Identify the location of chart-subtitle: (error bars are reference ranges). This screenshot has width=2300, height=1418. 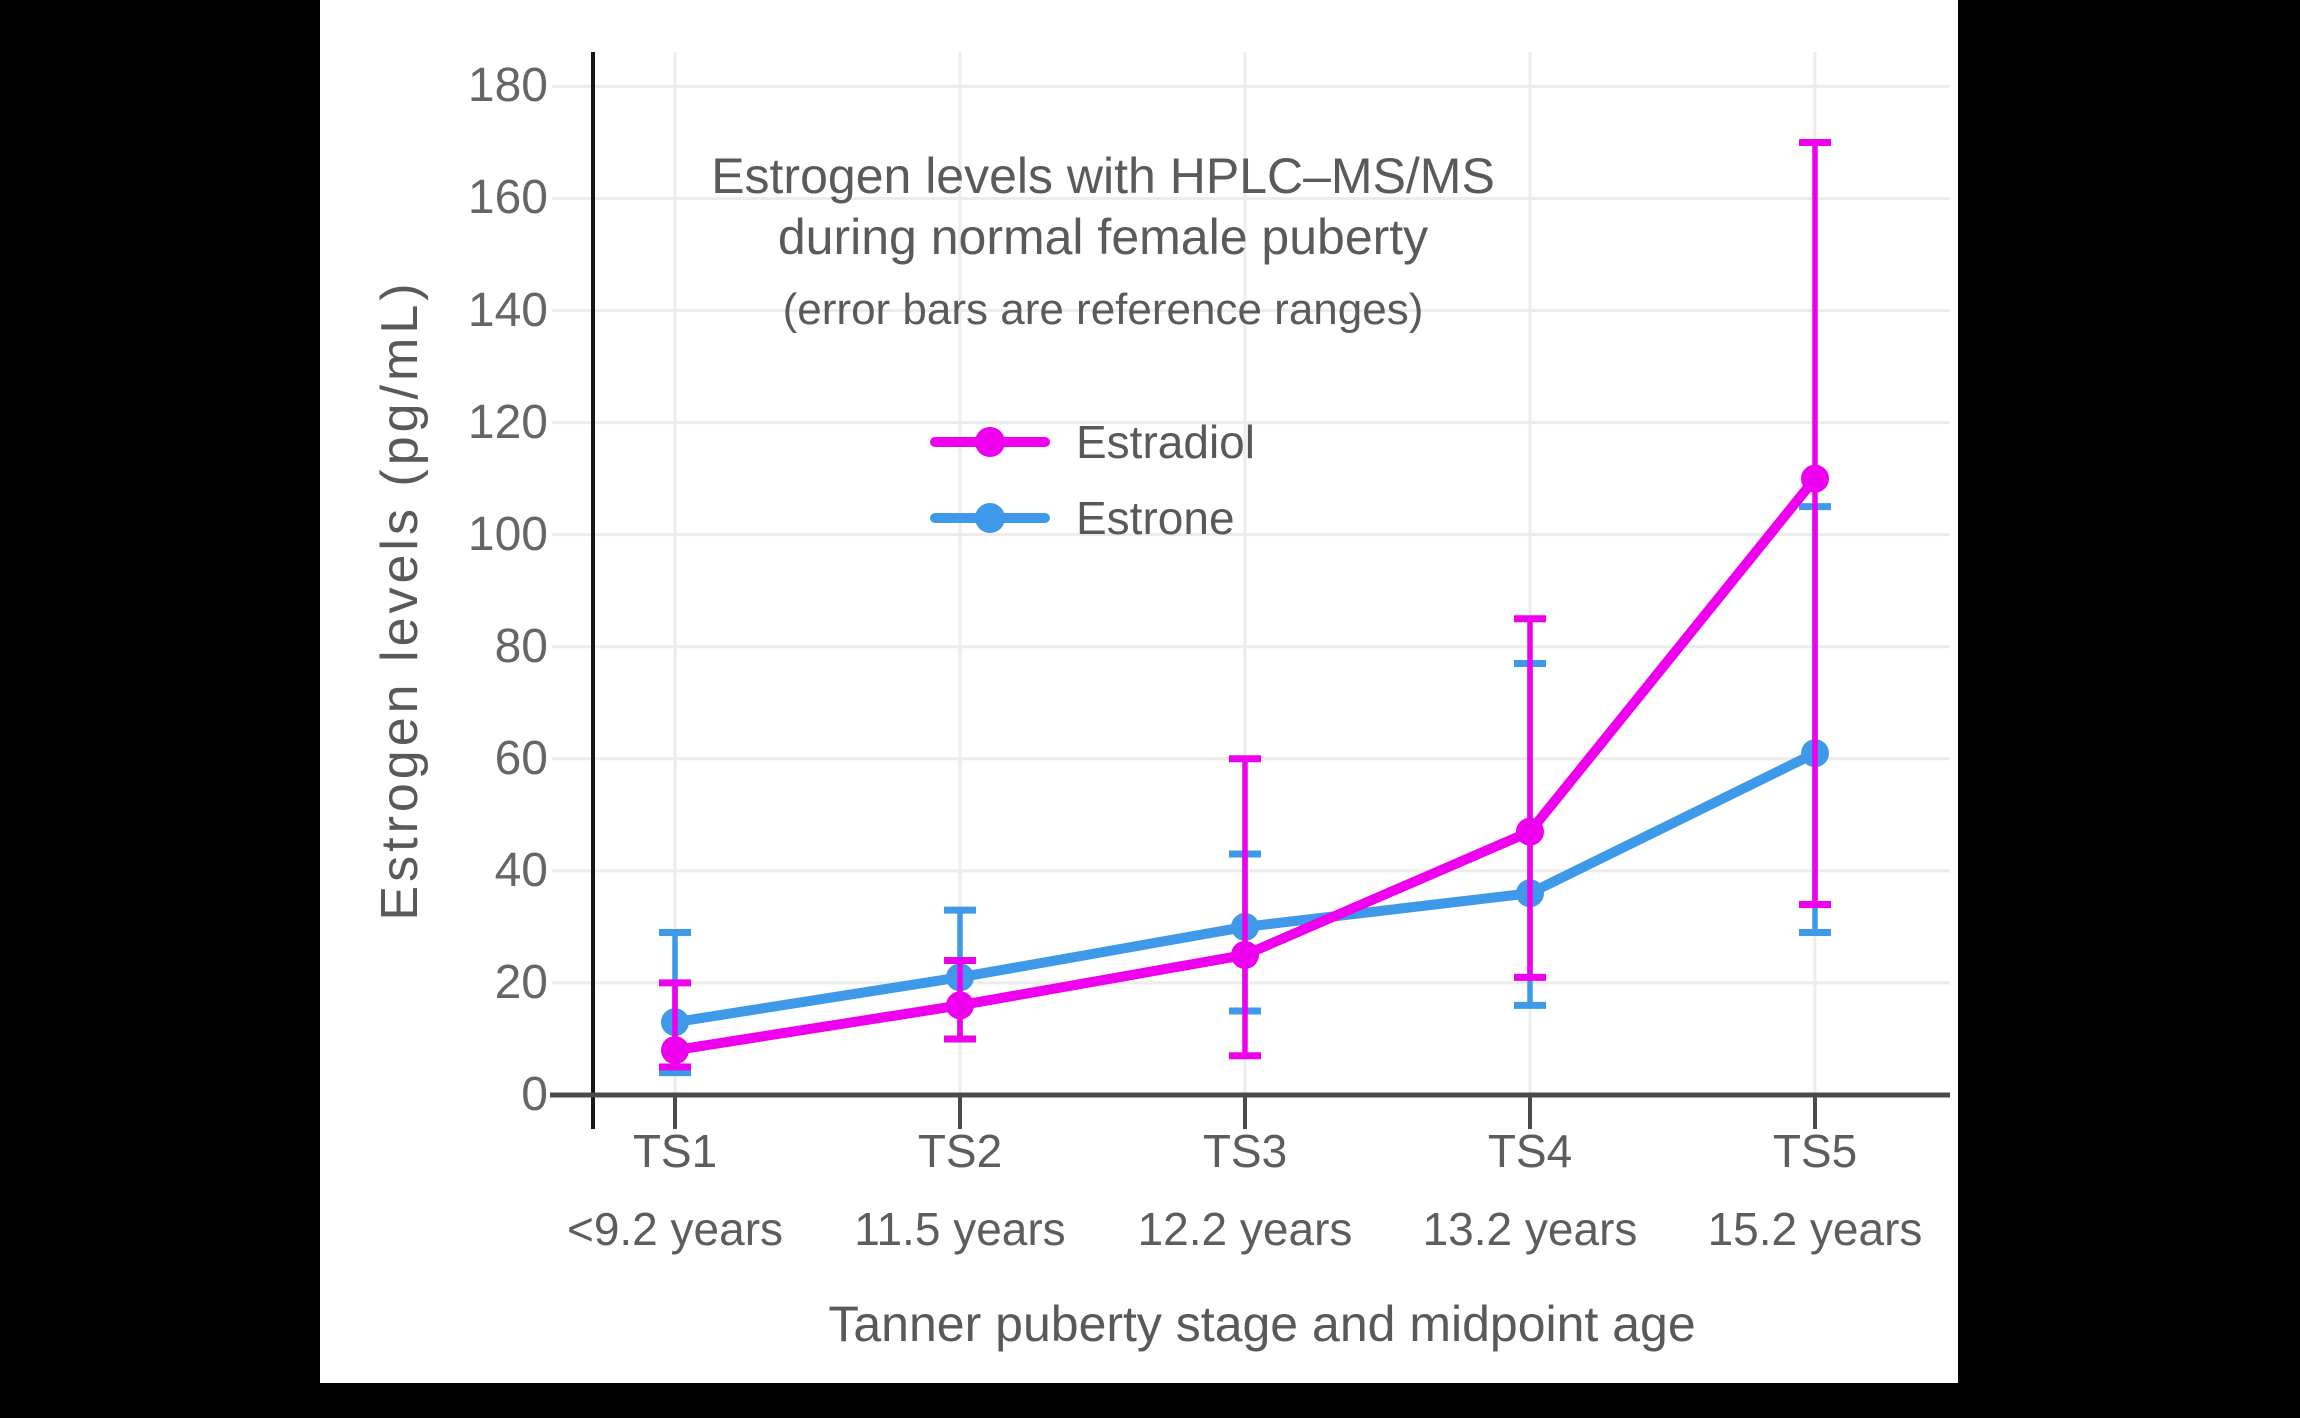
(1103, 309).